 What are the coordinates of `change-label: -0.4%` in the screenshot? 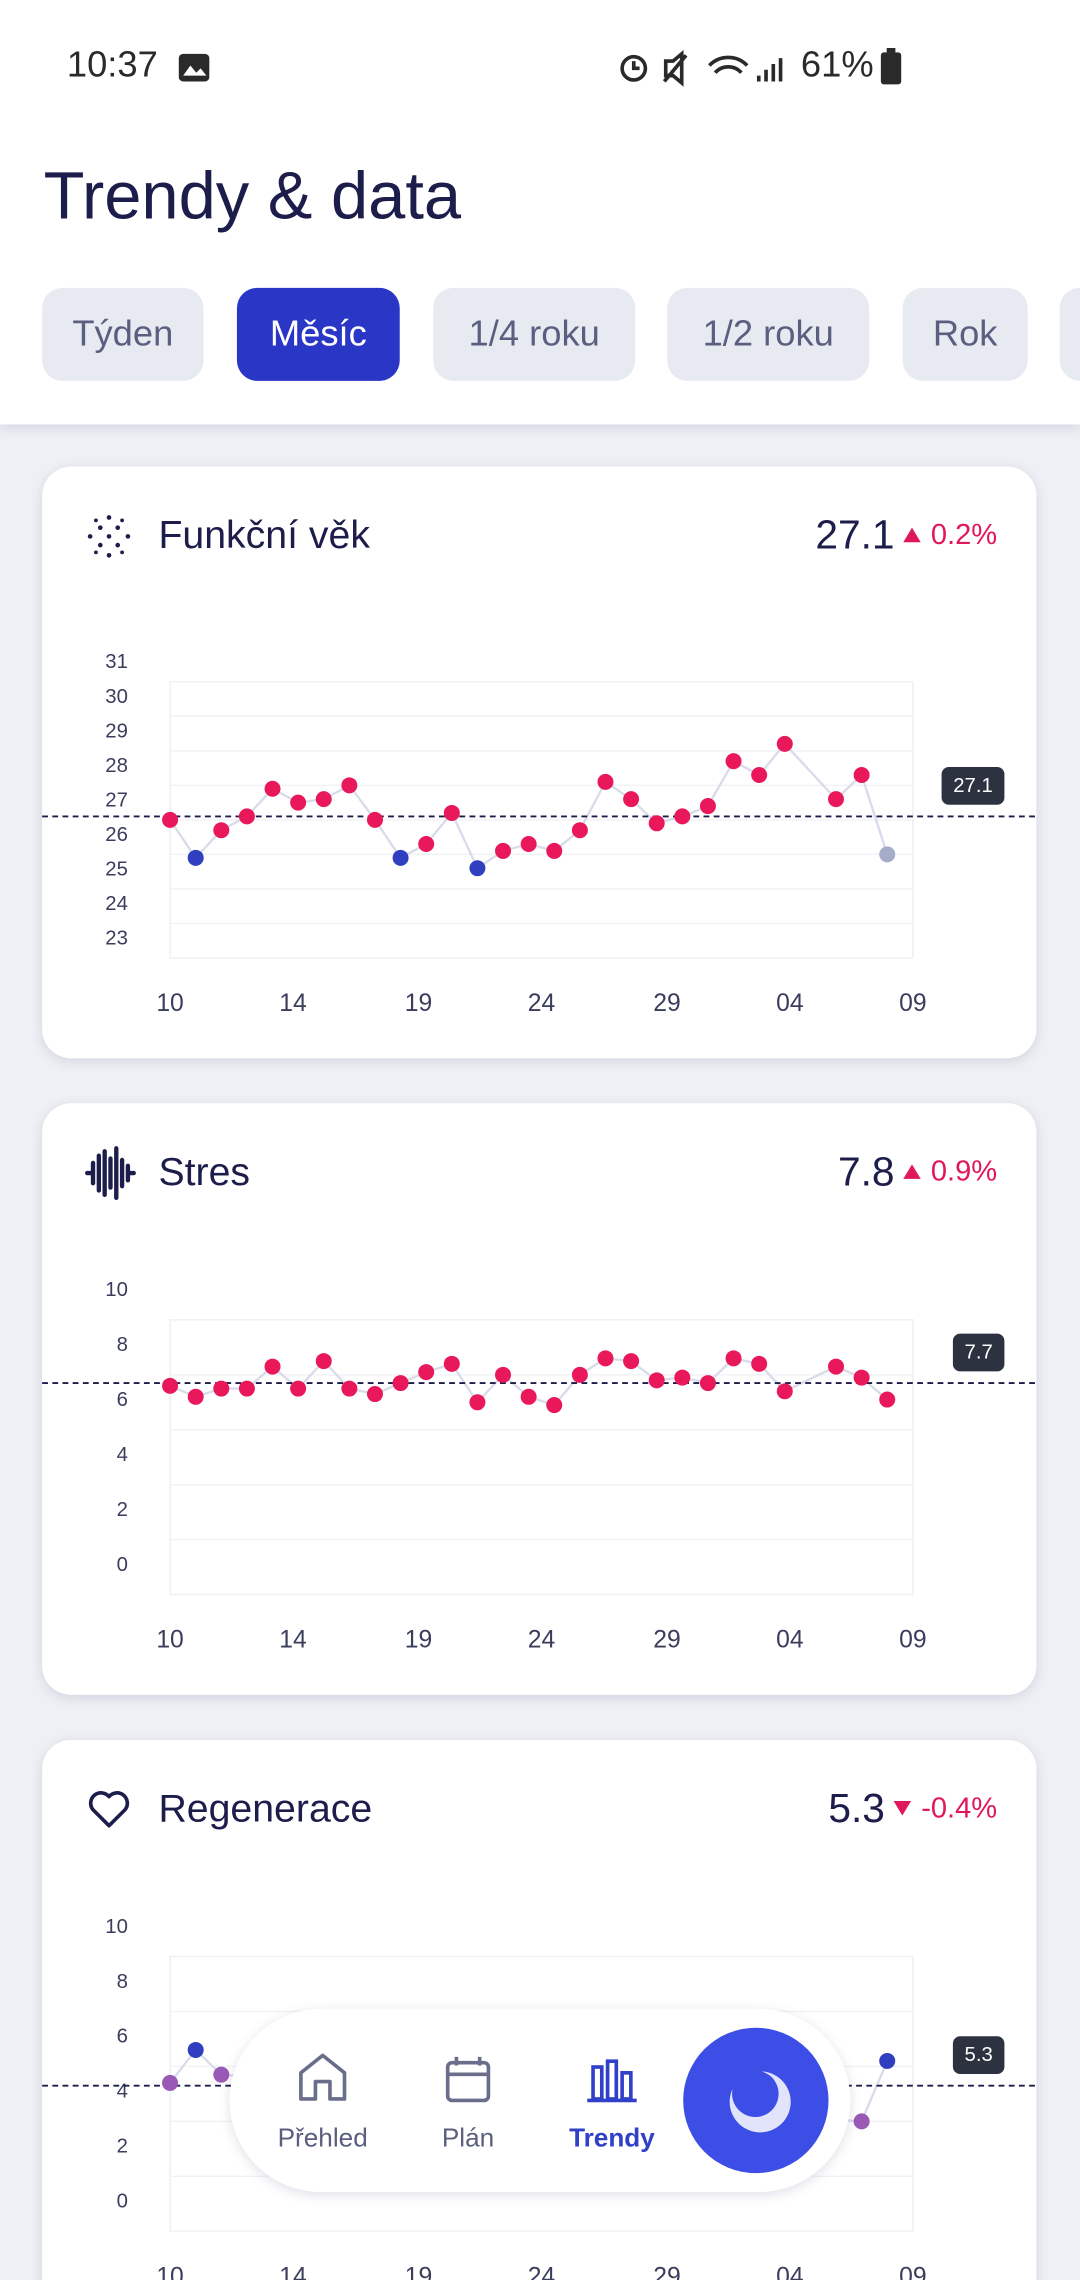 It's located at (959, 1808).